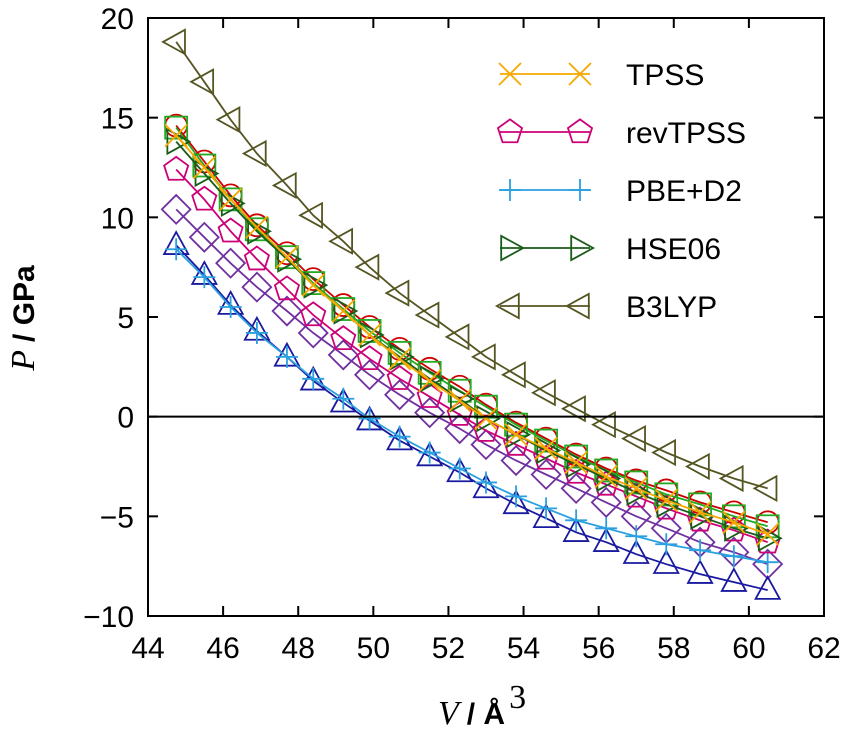  Describe the element at coordinates (605, 307) in the screenshot. I see `legend-entry-b3lyp: B3LYP` at that location.